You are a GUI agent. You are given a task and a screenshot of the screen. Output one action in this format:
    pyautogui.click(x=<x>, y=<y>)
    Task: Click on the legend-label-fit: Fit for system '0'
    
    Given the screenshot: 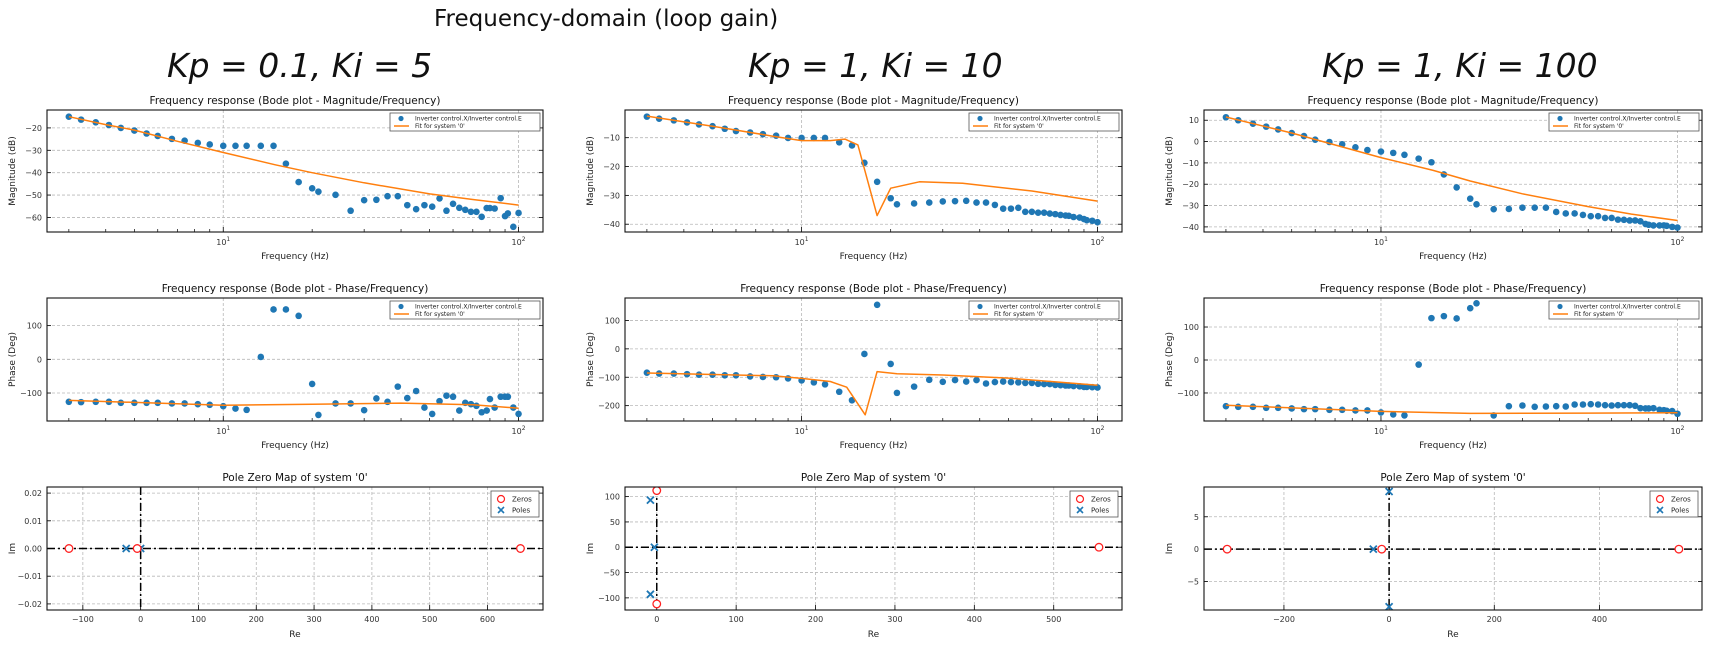 What is the action you would take?
    pyautogui.click(x=1019, y=126)
    